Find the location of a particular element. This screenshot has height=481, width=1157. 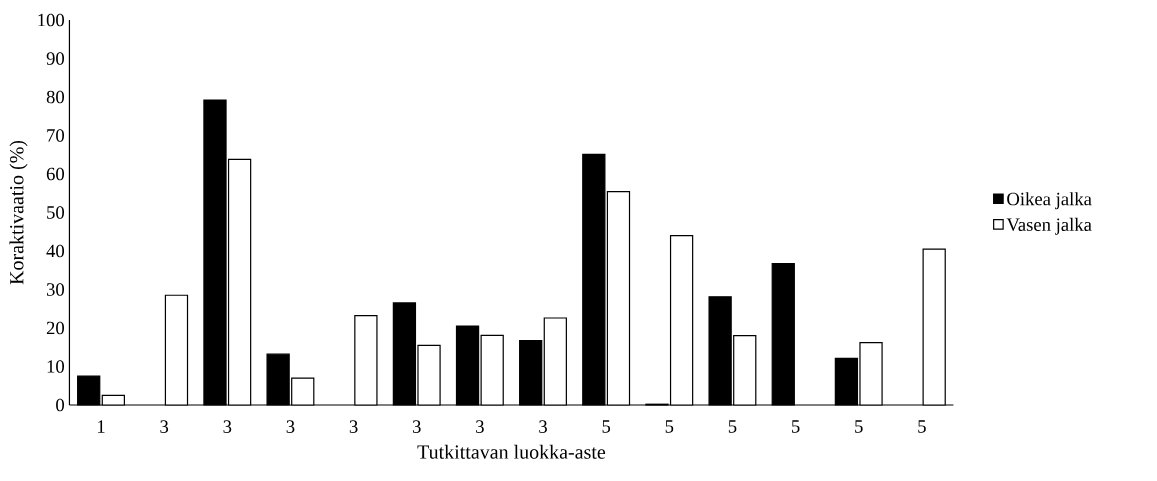

y-axis-title: Koraktivaatio (%) is located at coordinates (18, 212).